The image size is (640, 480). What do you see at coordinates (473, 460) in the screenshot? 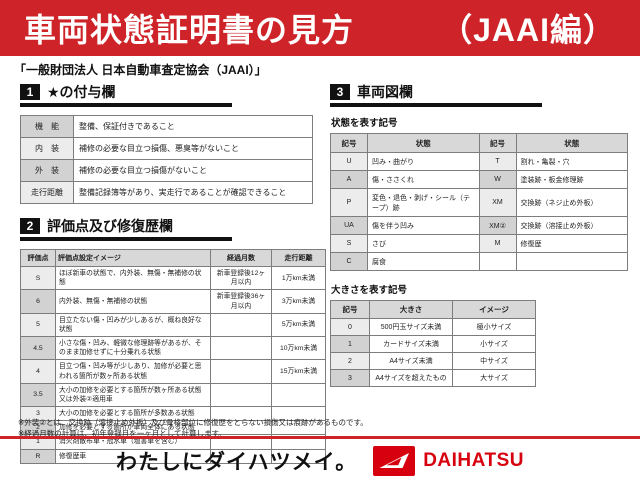
I see `daihatsu-wordmark: DAIHATSU` at bounding box center [473, 460].